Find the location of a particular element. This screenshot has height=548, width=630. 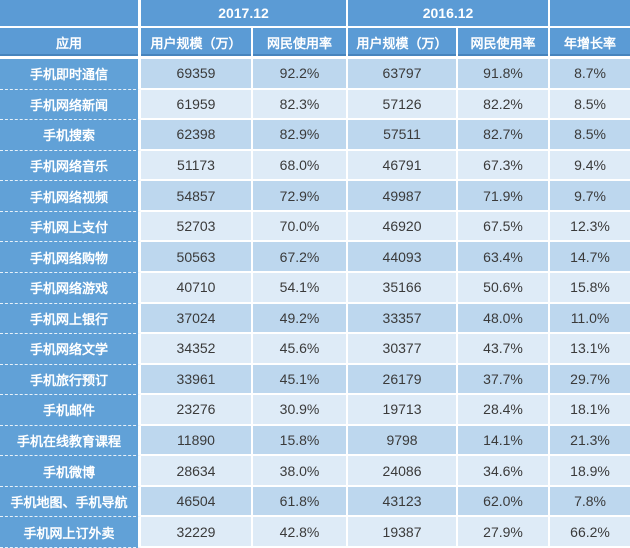

cell-value: 46791 is located at coordinates (403, 166).